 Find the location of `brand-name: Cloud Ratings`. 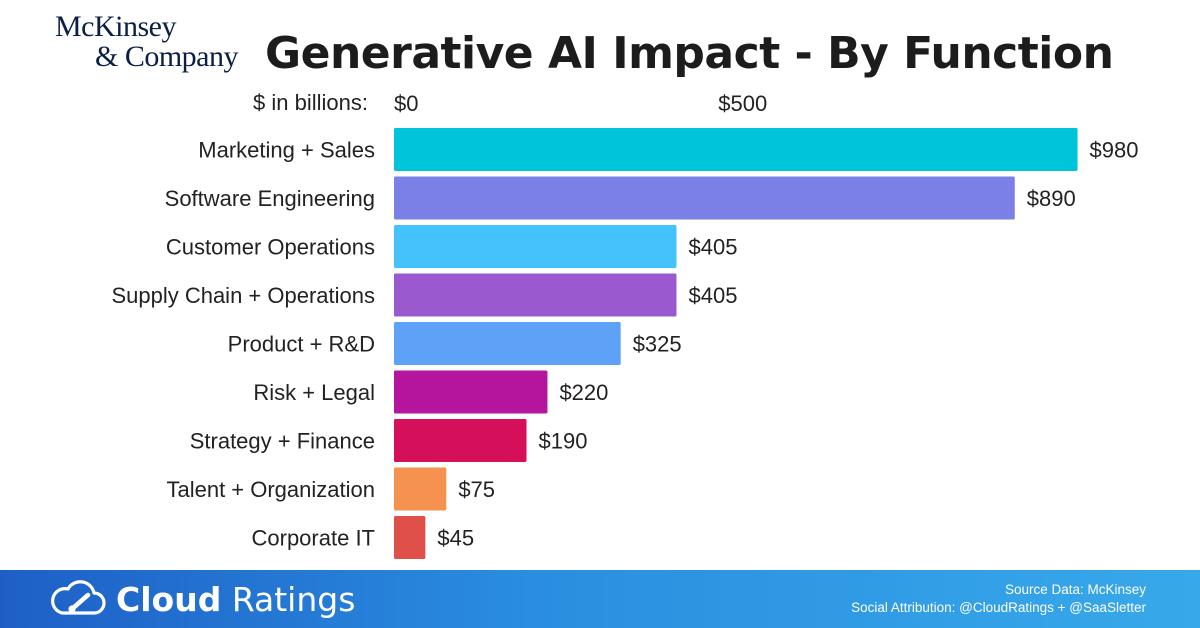

brand-name: Cloud Ratings is located at coordinates (235, 599).